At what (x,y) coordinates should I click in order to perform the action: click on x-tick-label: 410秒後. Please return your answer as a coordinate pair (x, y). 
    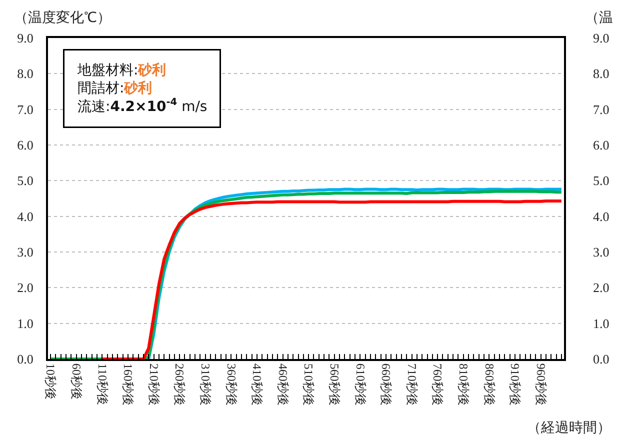
    Looking at the image, I should click on (257, 384).